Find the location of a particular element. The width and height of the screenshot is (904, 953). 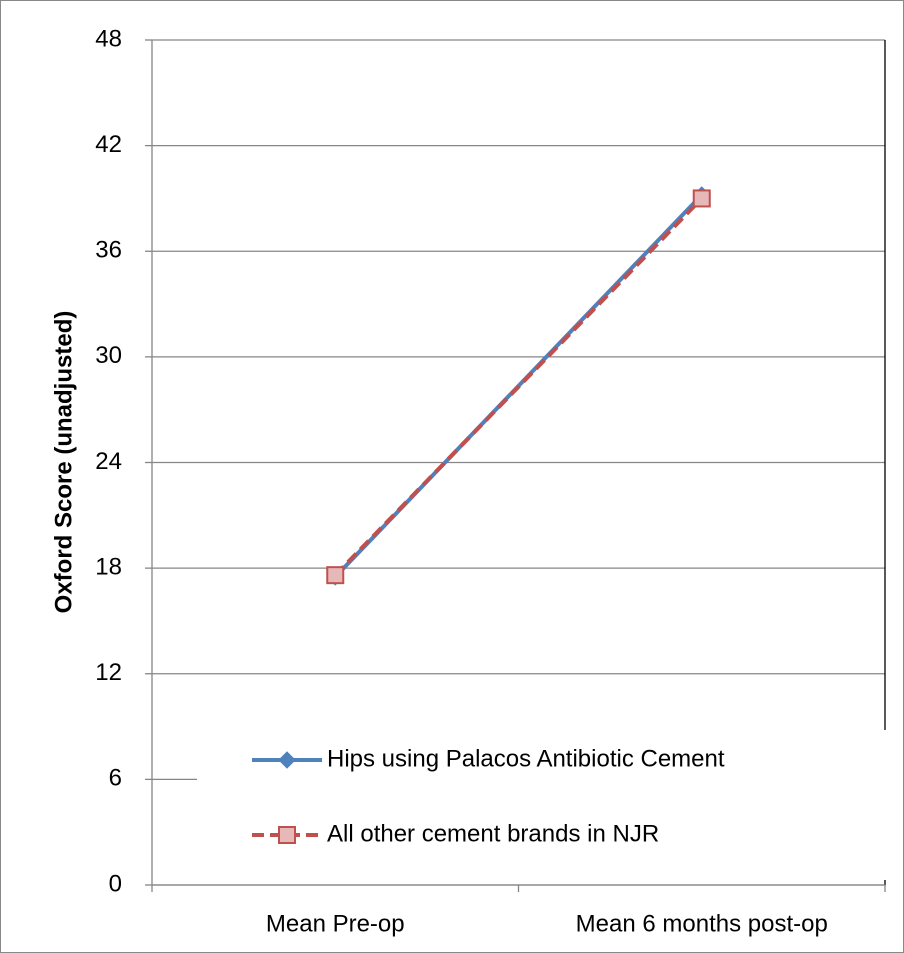

y-tick-label: 36 is located at coordinates (108, 250).